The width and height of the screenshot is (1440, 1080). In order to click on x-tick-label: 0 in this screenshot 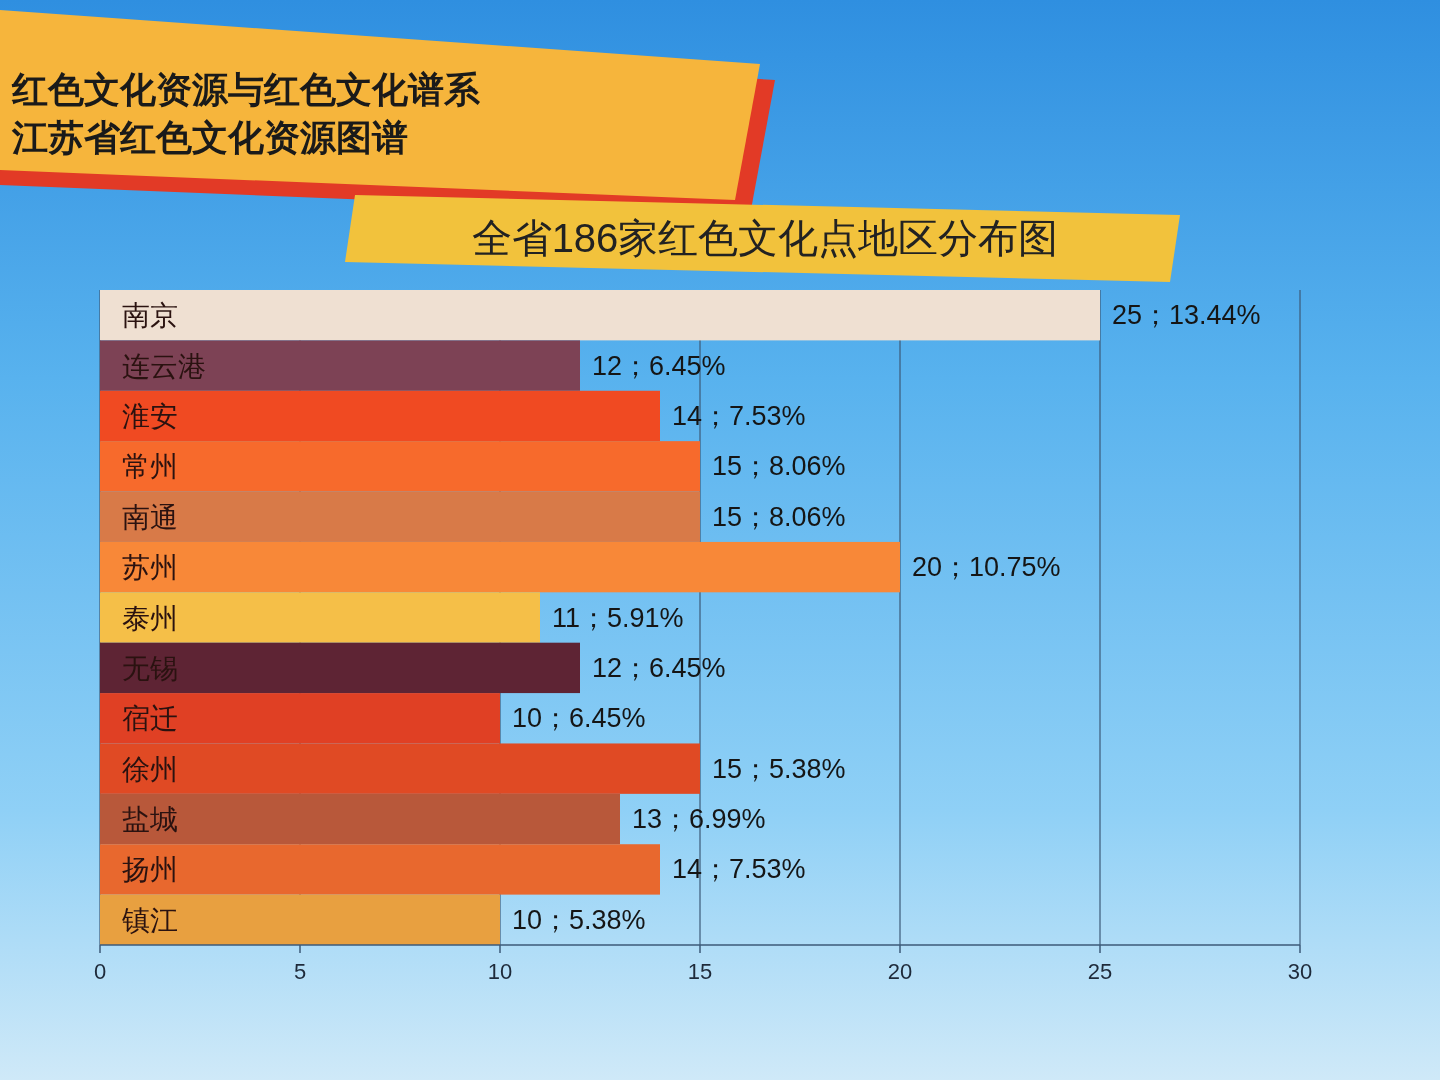, I will do `click(100, 971)`.